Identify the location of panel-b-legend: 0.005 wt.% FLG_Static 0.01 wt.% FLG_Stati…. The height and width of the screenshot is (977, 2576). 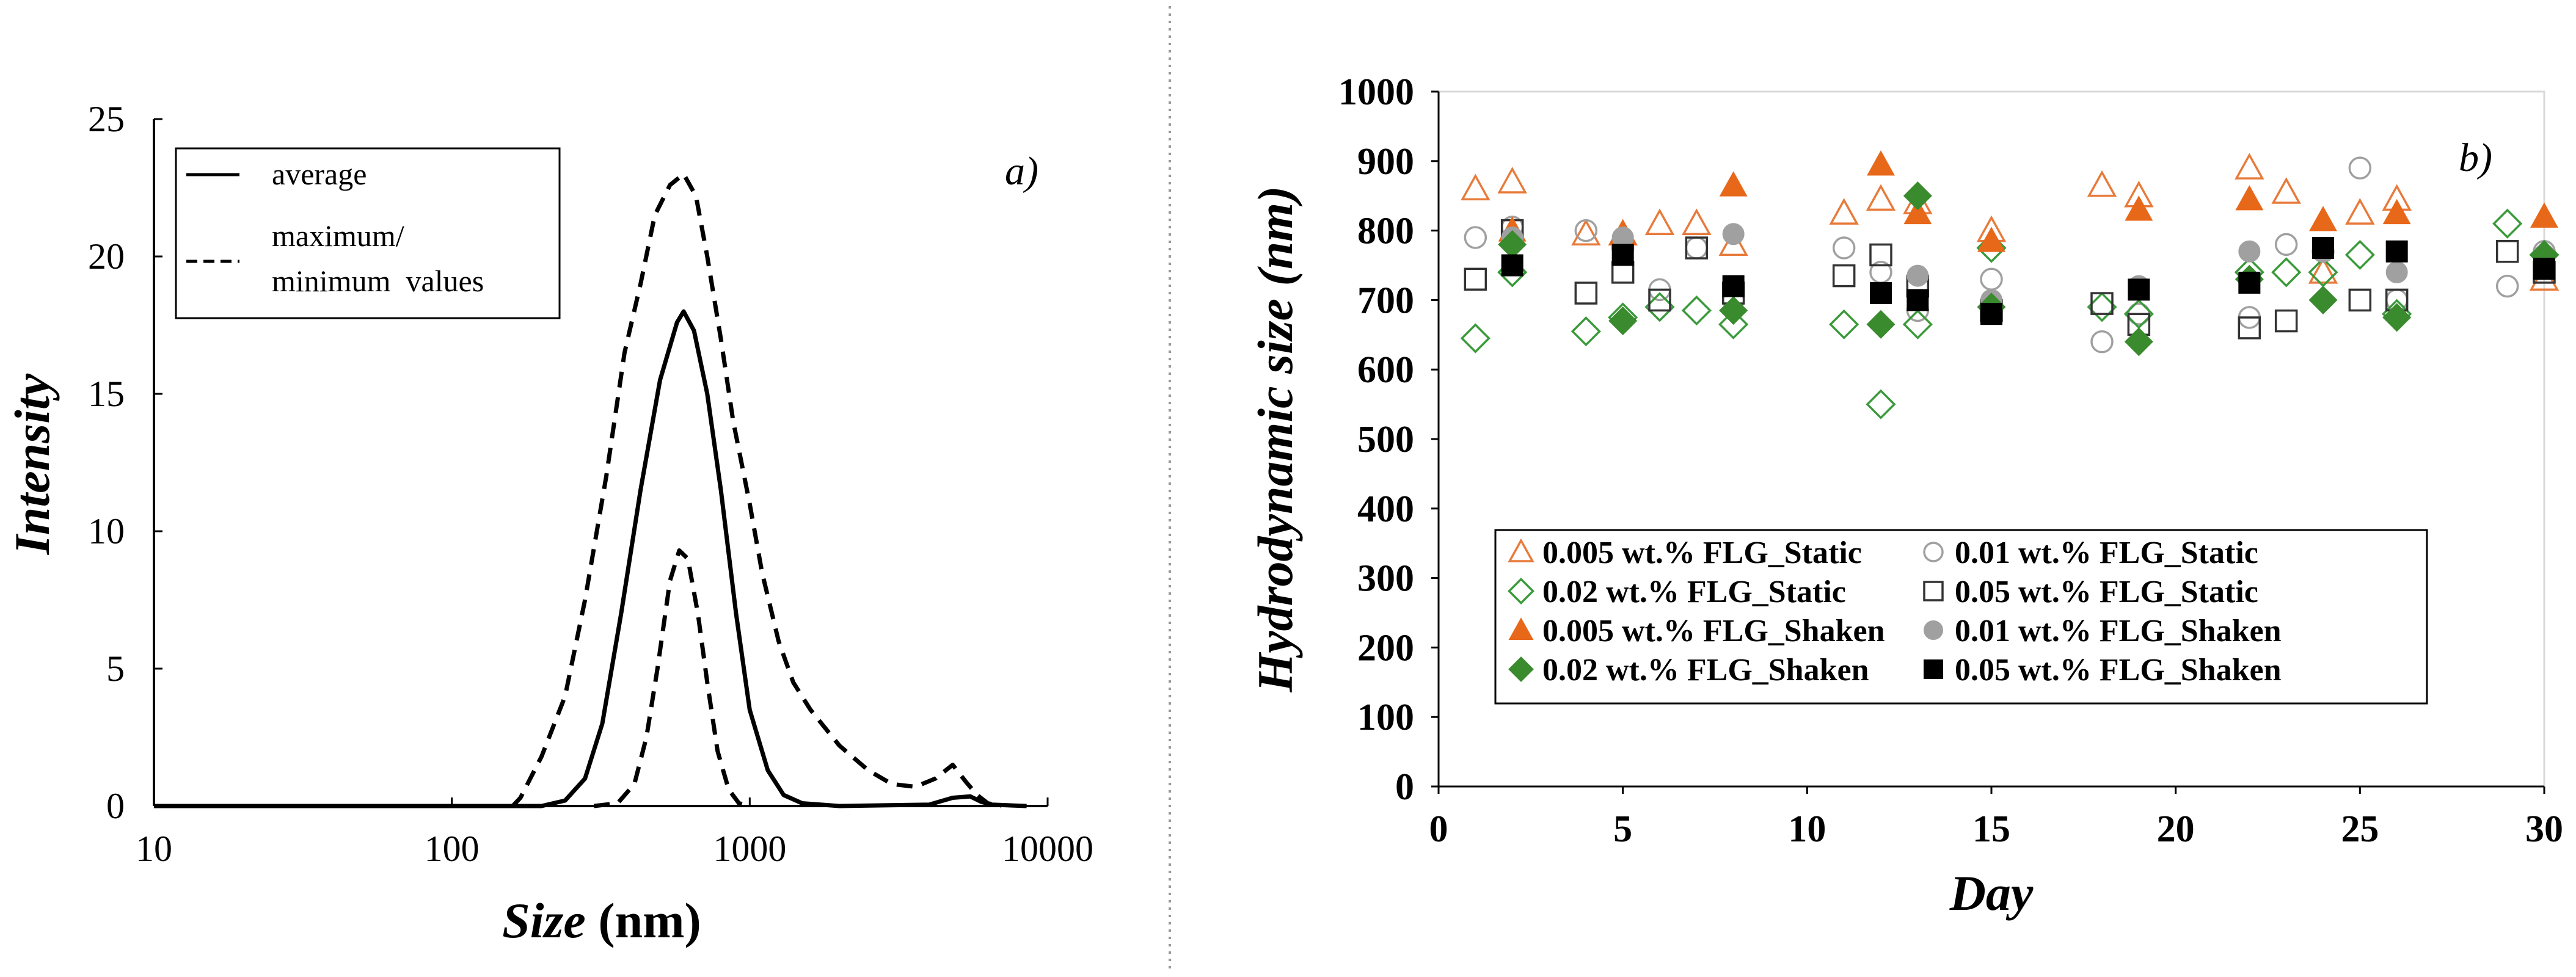
(1961, 617).